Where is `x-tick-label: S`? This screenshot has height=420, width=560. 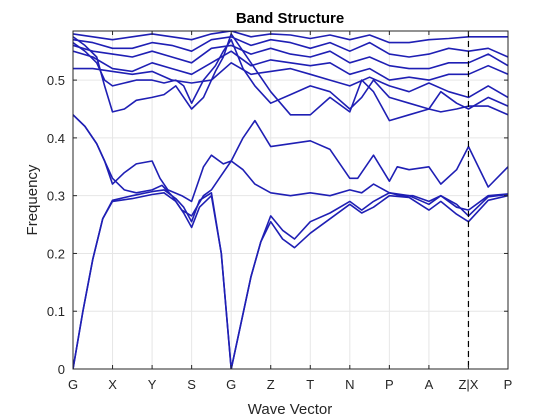 x-tick-label: S is located at coordinates (191, 384).